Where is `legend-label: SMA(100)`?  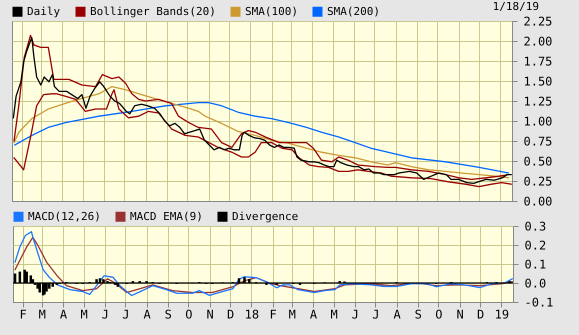
legend-label: SMA(100) is located at coordinates (271, 11).